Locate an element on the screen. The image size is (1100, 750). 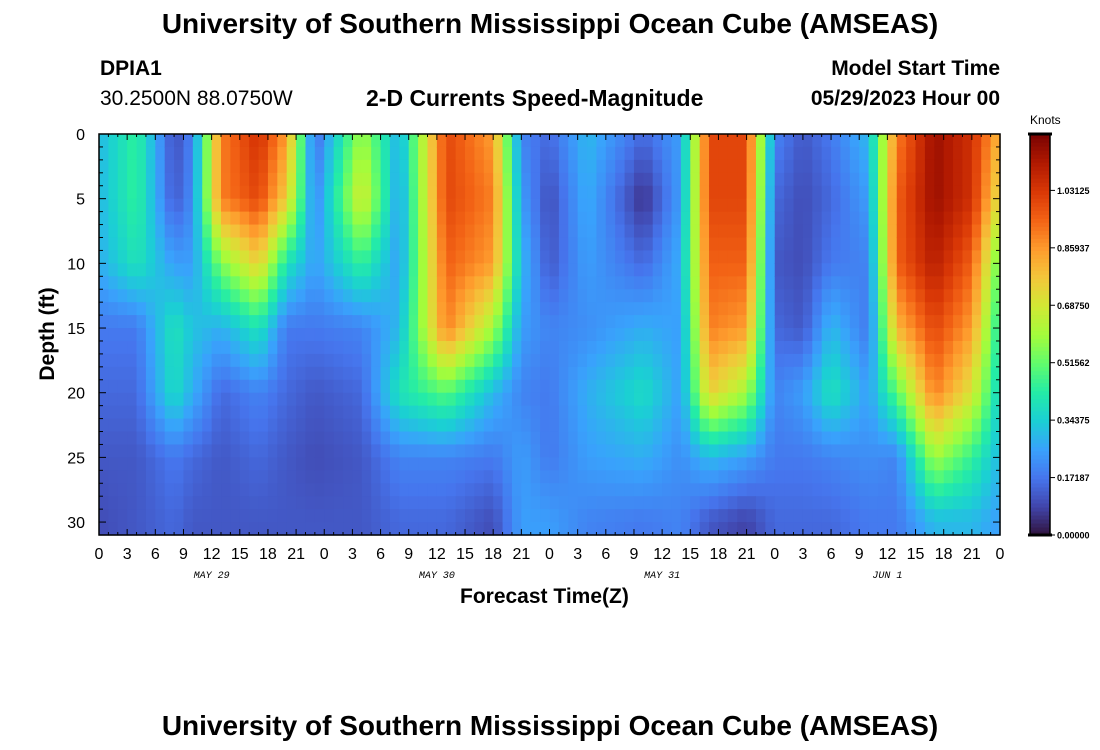
y-tick-label: 30 is located at coordinates (76, 523).